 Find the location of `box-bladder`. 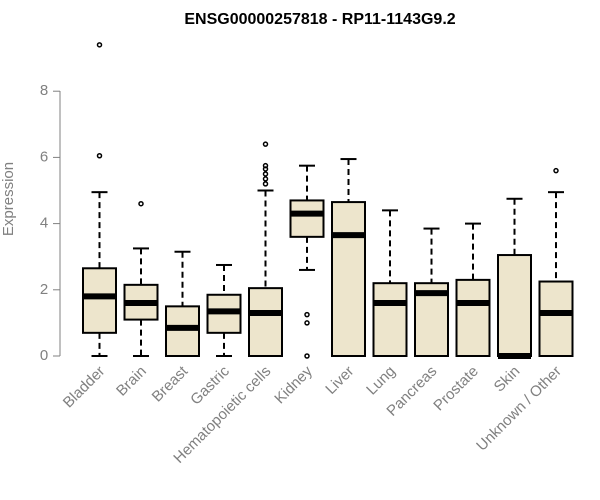

box-bladder is located at coordinates (99, 199).